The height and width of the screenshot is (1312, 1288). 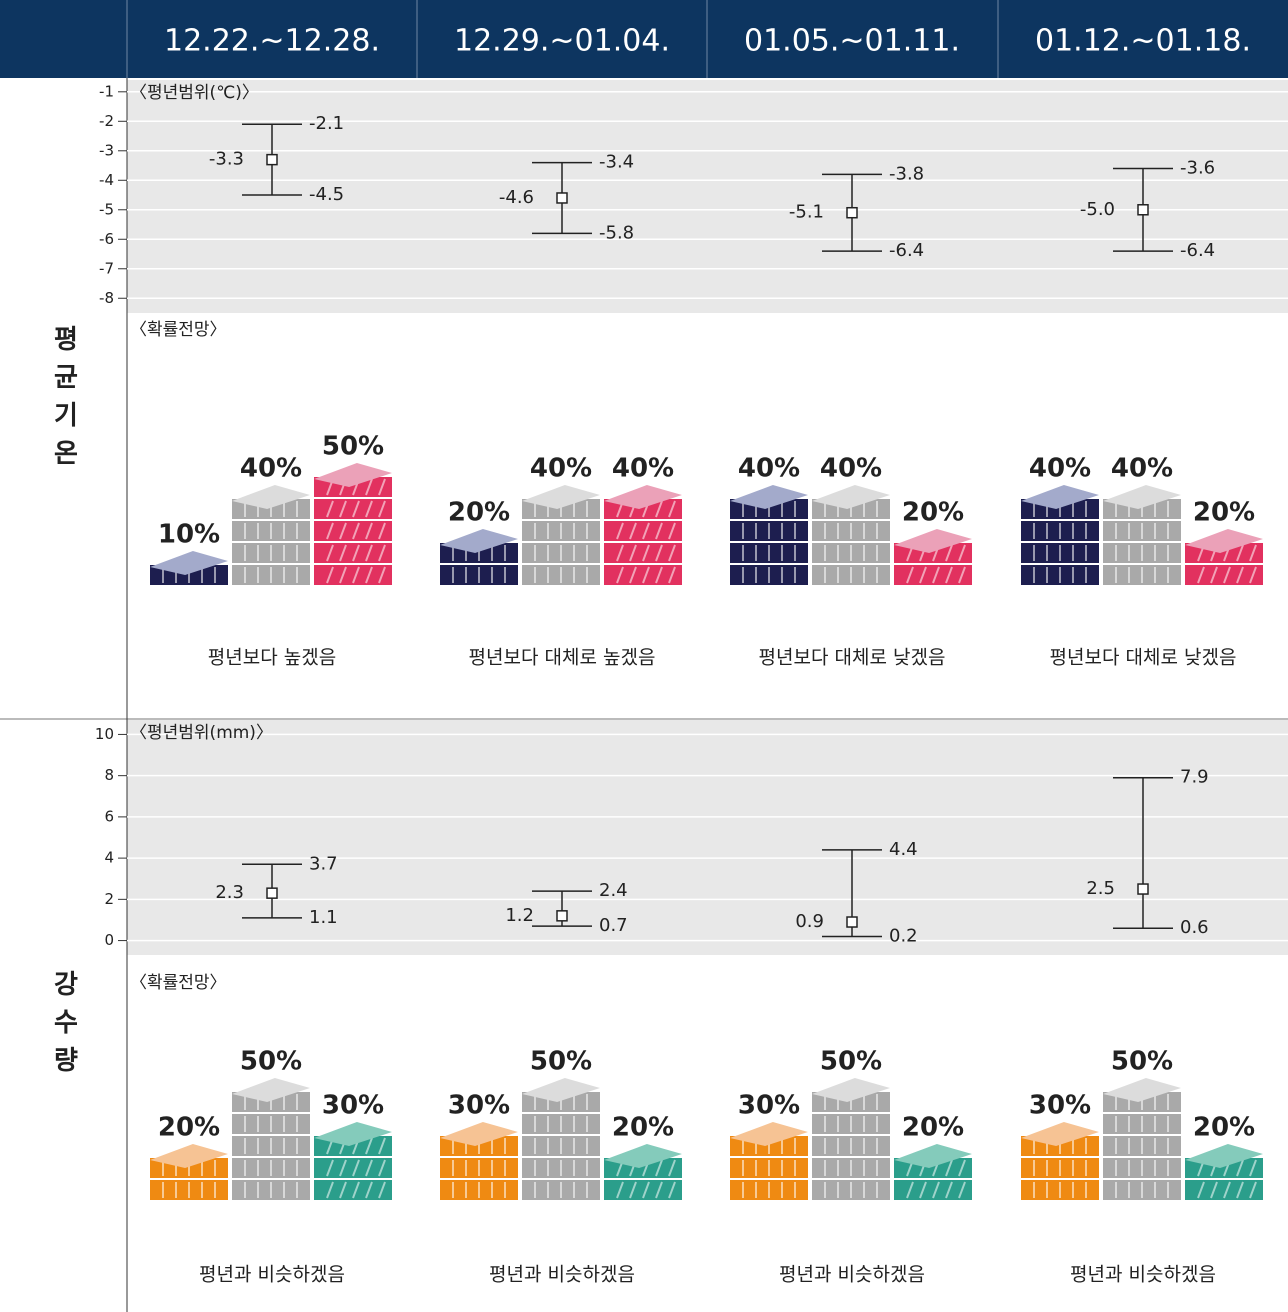 I want to click on probability-value: 40%, so click(x=1060, y=469).